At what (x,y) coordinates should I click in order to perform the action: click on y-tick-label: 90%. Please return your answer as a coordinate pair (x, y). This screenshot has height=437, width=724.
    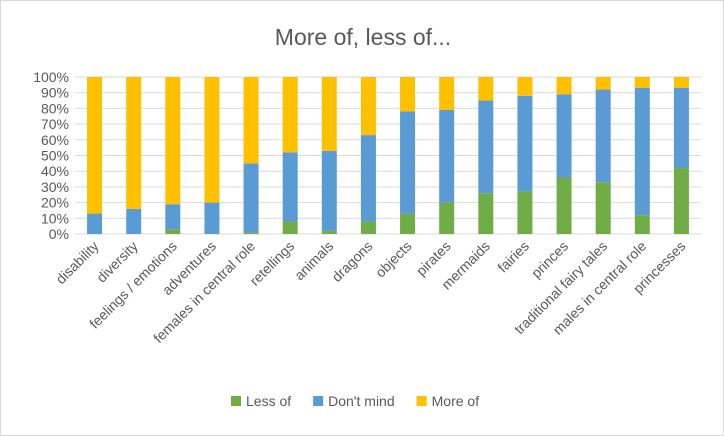
    Looking at the image, I should click on (55, 93).